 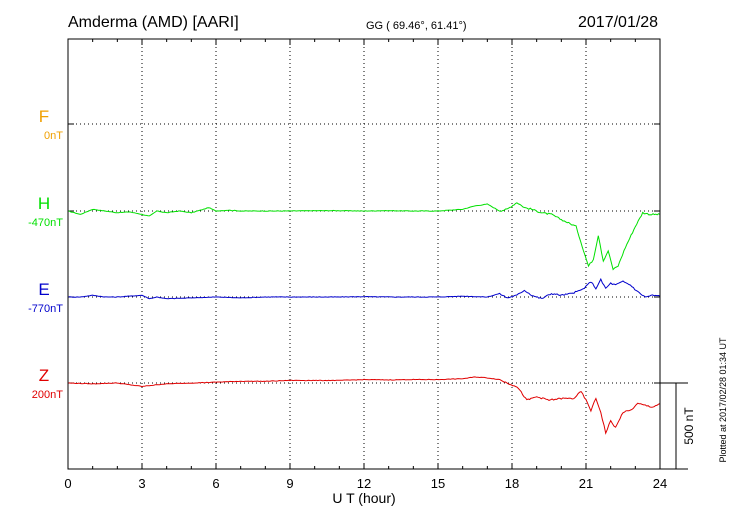 I want to click on x-tick-label: 3, so click(x=141, y=483).